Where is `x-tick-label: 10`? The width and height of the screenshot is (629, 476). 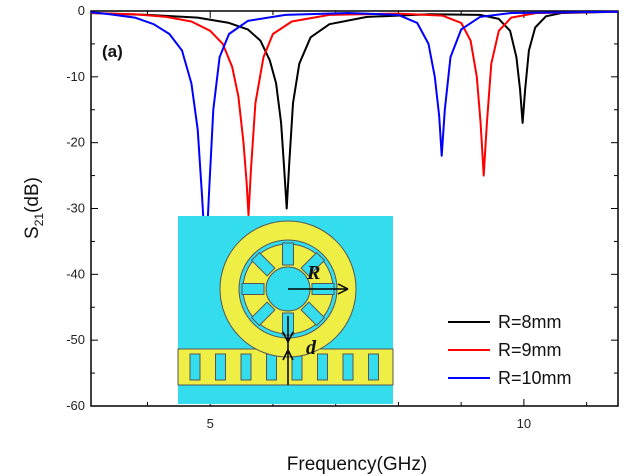
x-tick-label: 10 is located at coordinates (524, 423).